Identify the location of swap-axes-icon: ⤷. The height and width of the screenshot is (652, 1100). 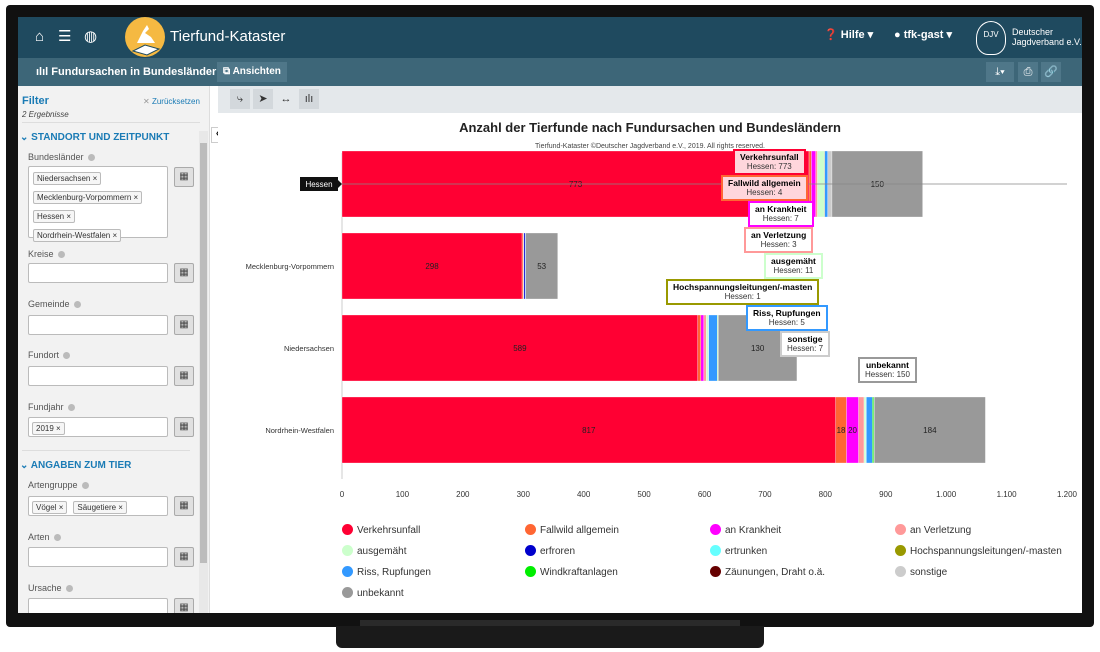
(240, 99).